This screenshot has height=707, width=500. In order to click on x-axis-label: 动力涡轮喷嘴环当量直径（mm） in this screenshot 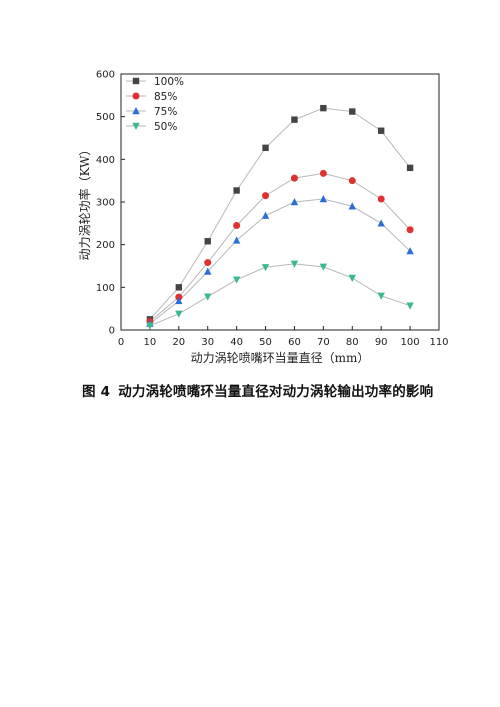, I will do `click(280, 358)`.